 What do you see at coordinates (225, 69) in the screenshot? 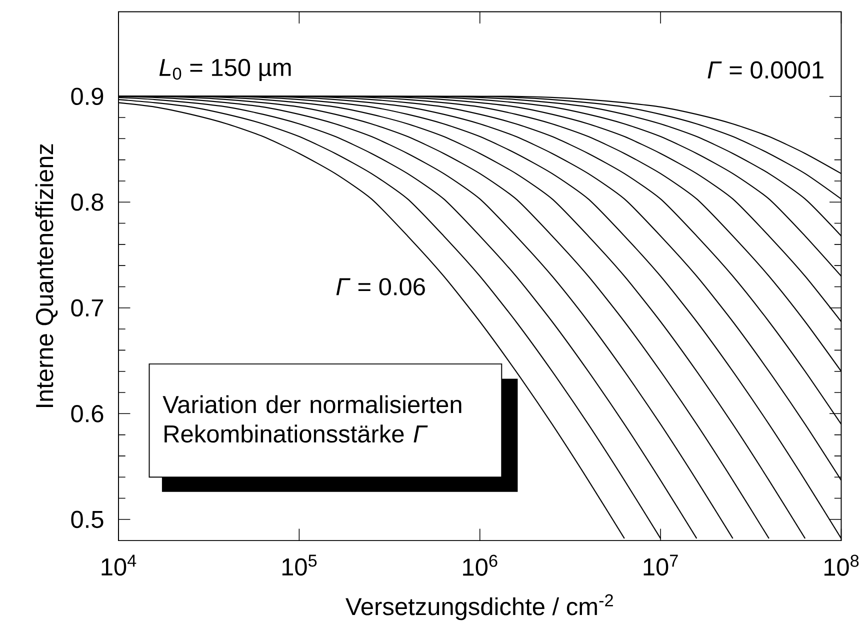
I see `annotation: L$_{0}$ = 150 µm` at bounding box center [225, 69].